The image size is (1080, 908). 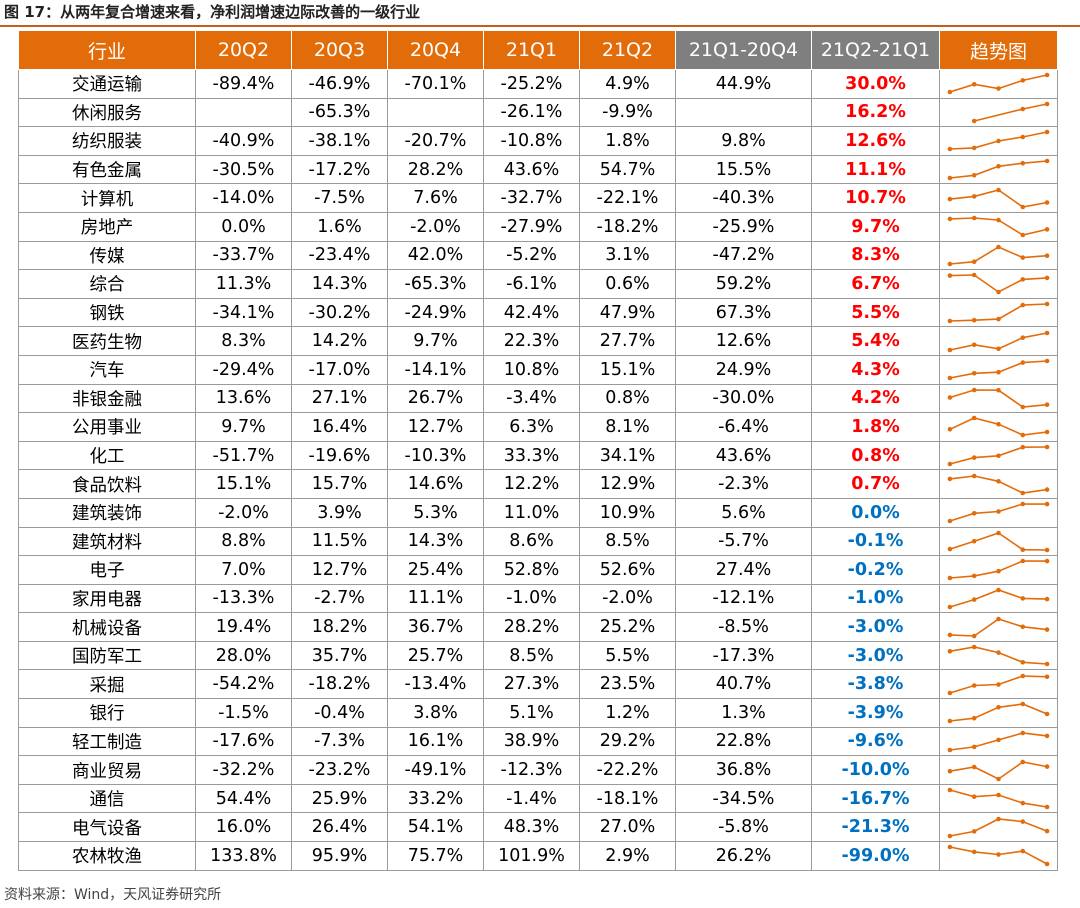 I want to click on value-20q4-cell: 26.7%, so click(x=435, y=398).